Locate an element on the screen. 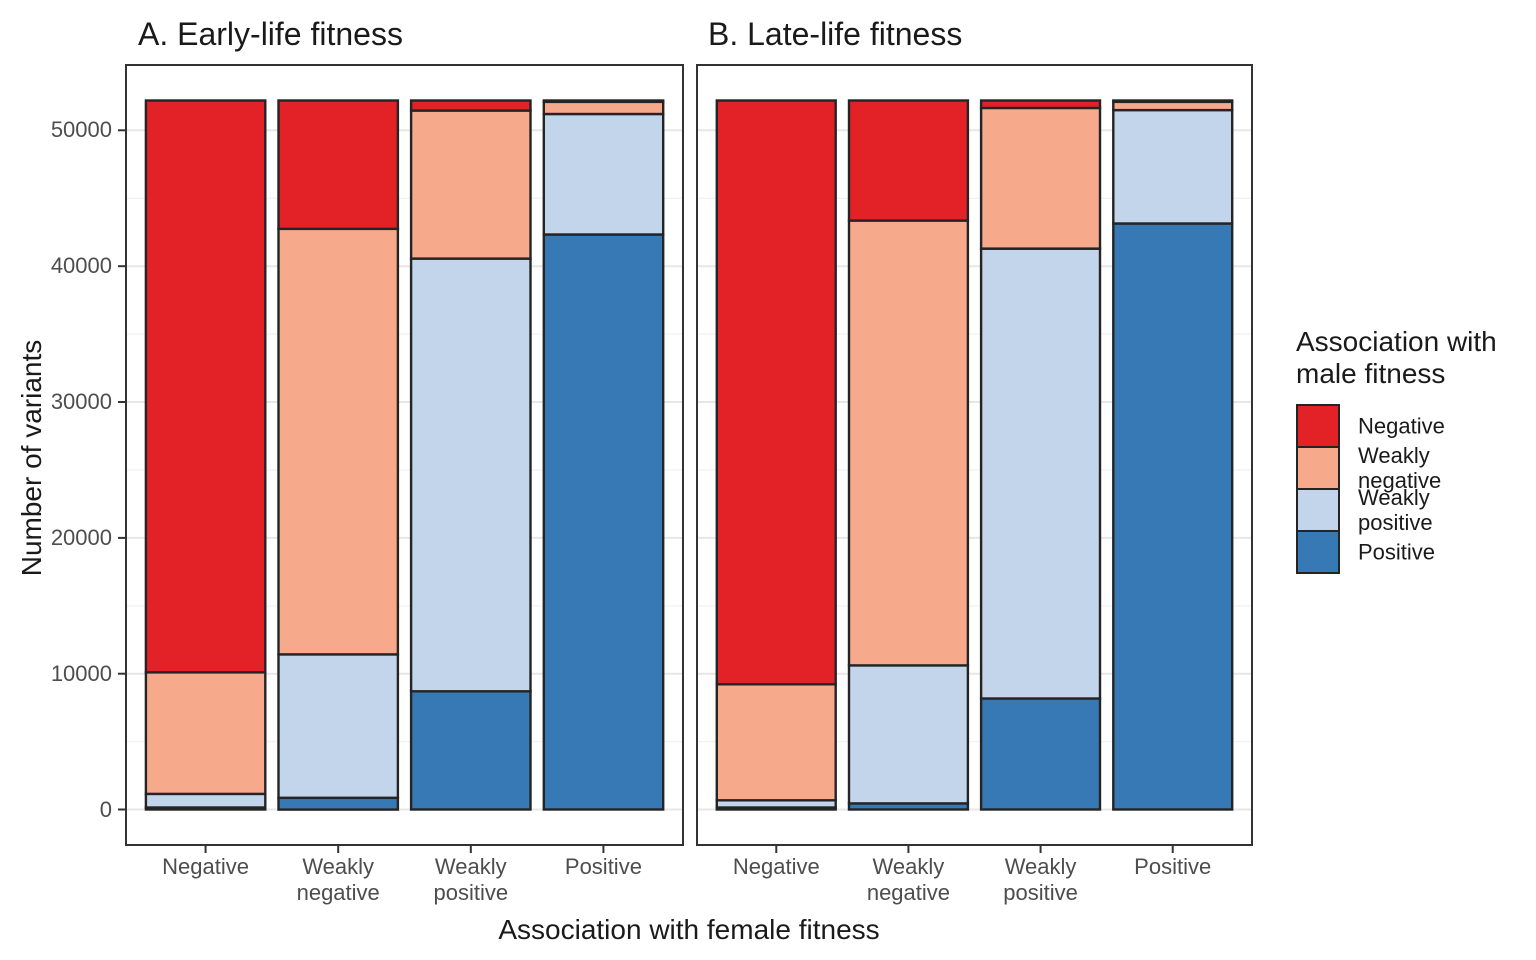 The width and height of the screenshot is (1536, 960). y-tick-label: 20000 is located at coordinates (81, 537).